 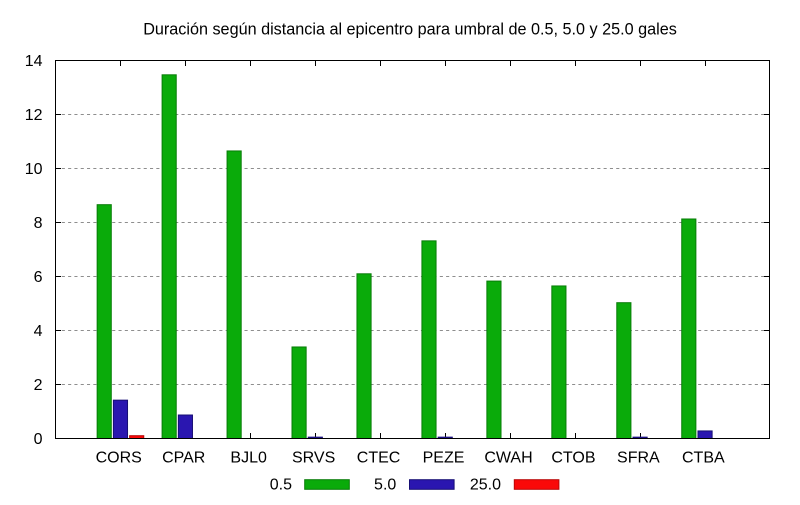 I want to click on svg-text: PEZE, so click(x=444, y=458).